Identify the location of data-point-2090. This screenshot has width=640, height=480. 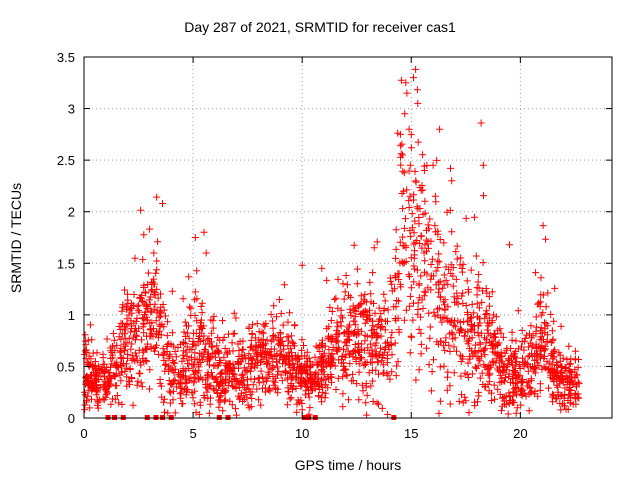
(322, 366).